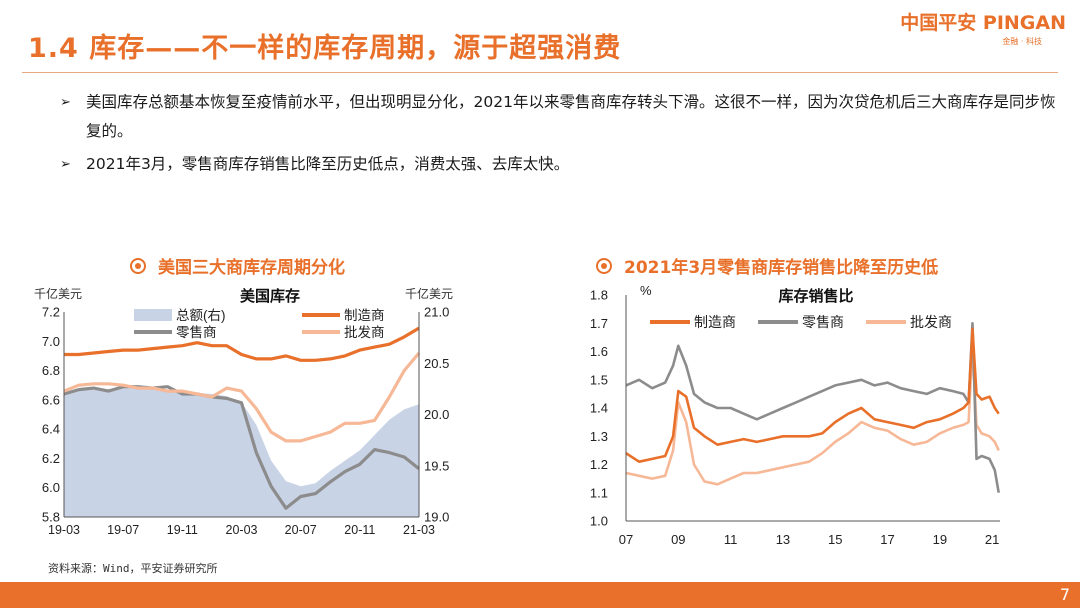 This screenshot has height=608, width=1080. Describe the element at coordinates (835, 539) in the screenshot. I see `x-tick-label: 15` at that location.